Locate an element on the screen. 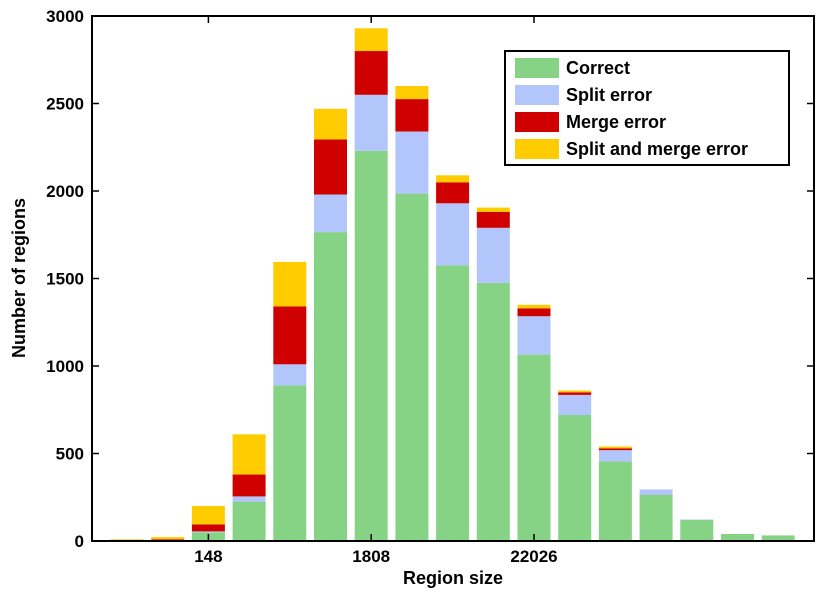  y-tick-label: 500 is located at coordinates (70, 454).